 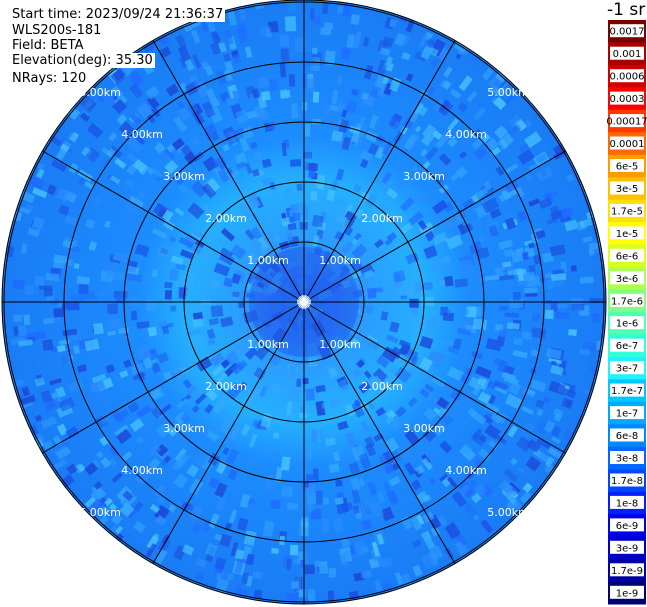 What do you see at coordinates (307, 301) in the screenshot?
I see `center-ray` at bounding box center [307, 301].